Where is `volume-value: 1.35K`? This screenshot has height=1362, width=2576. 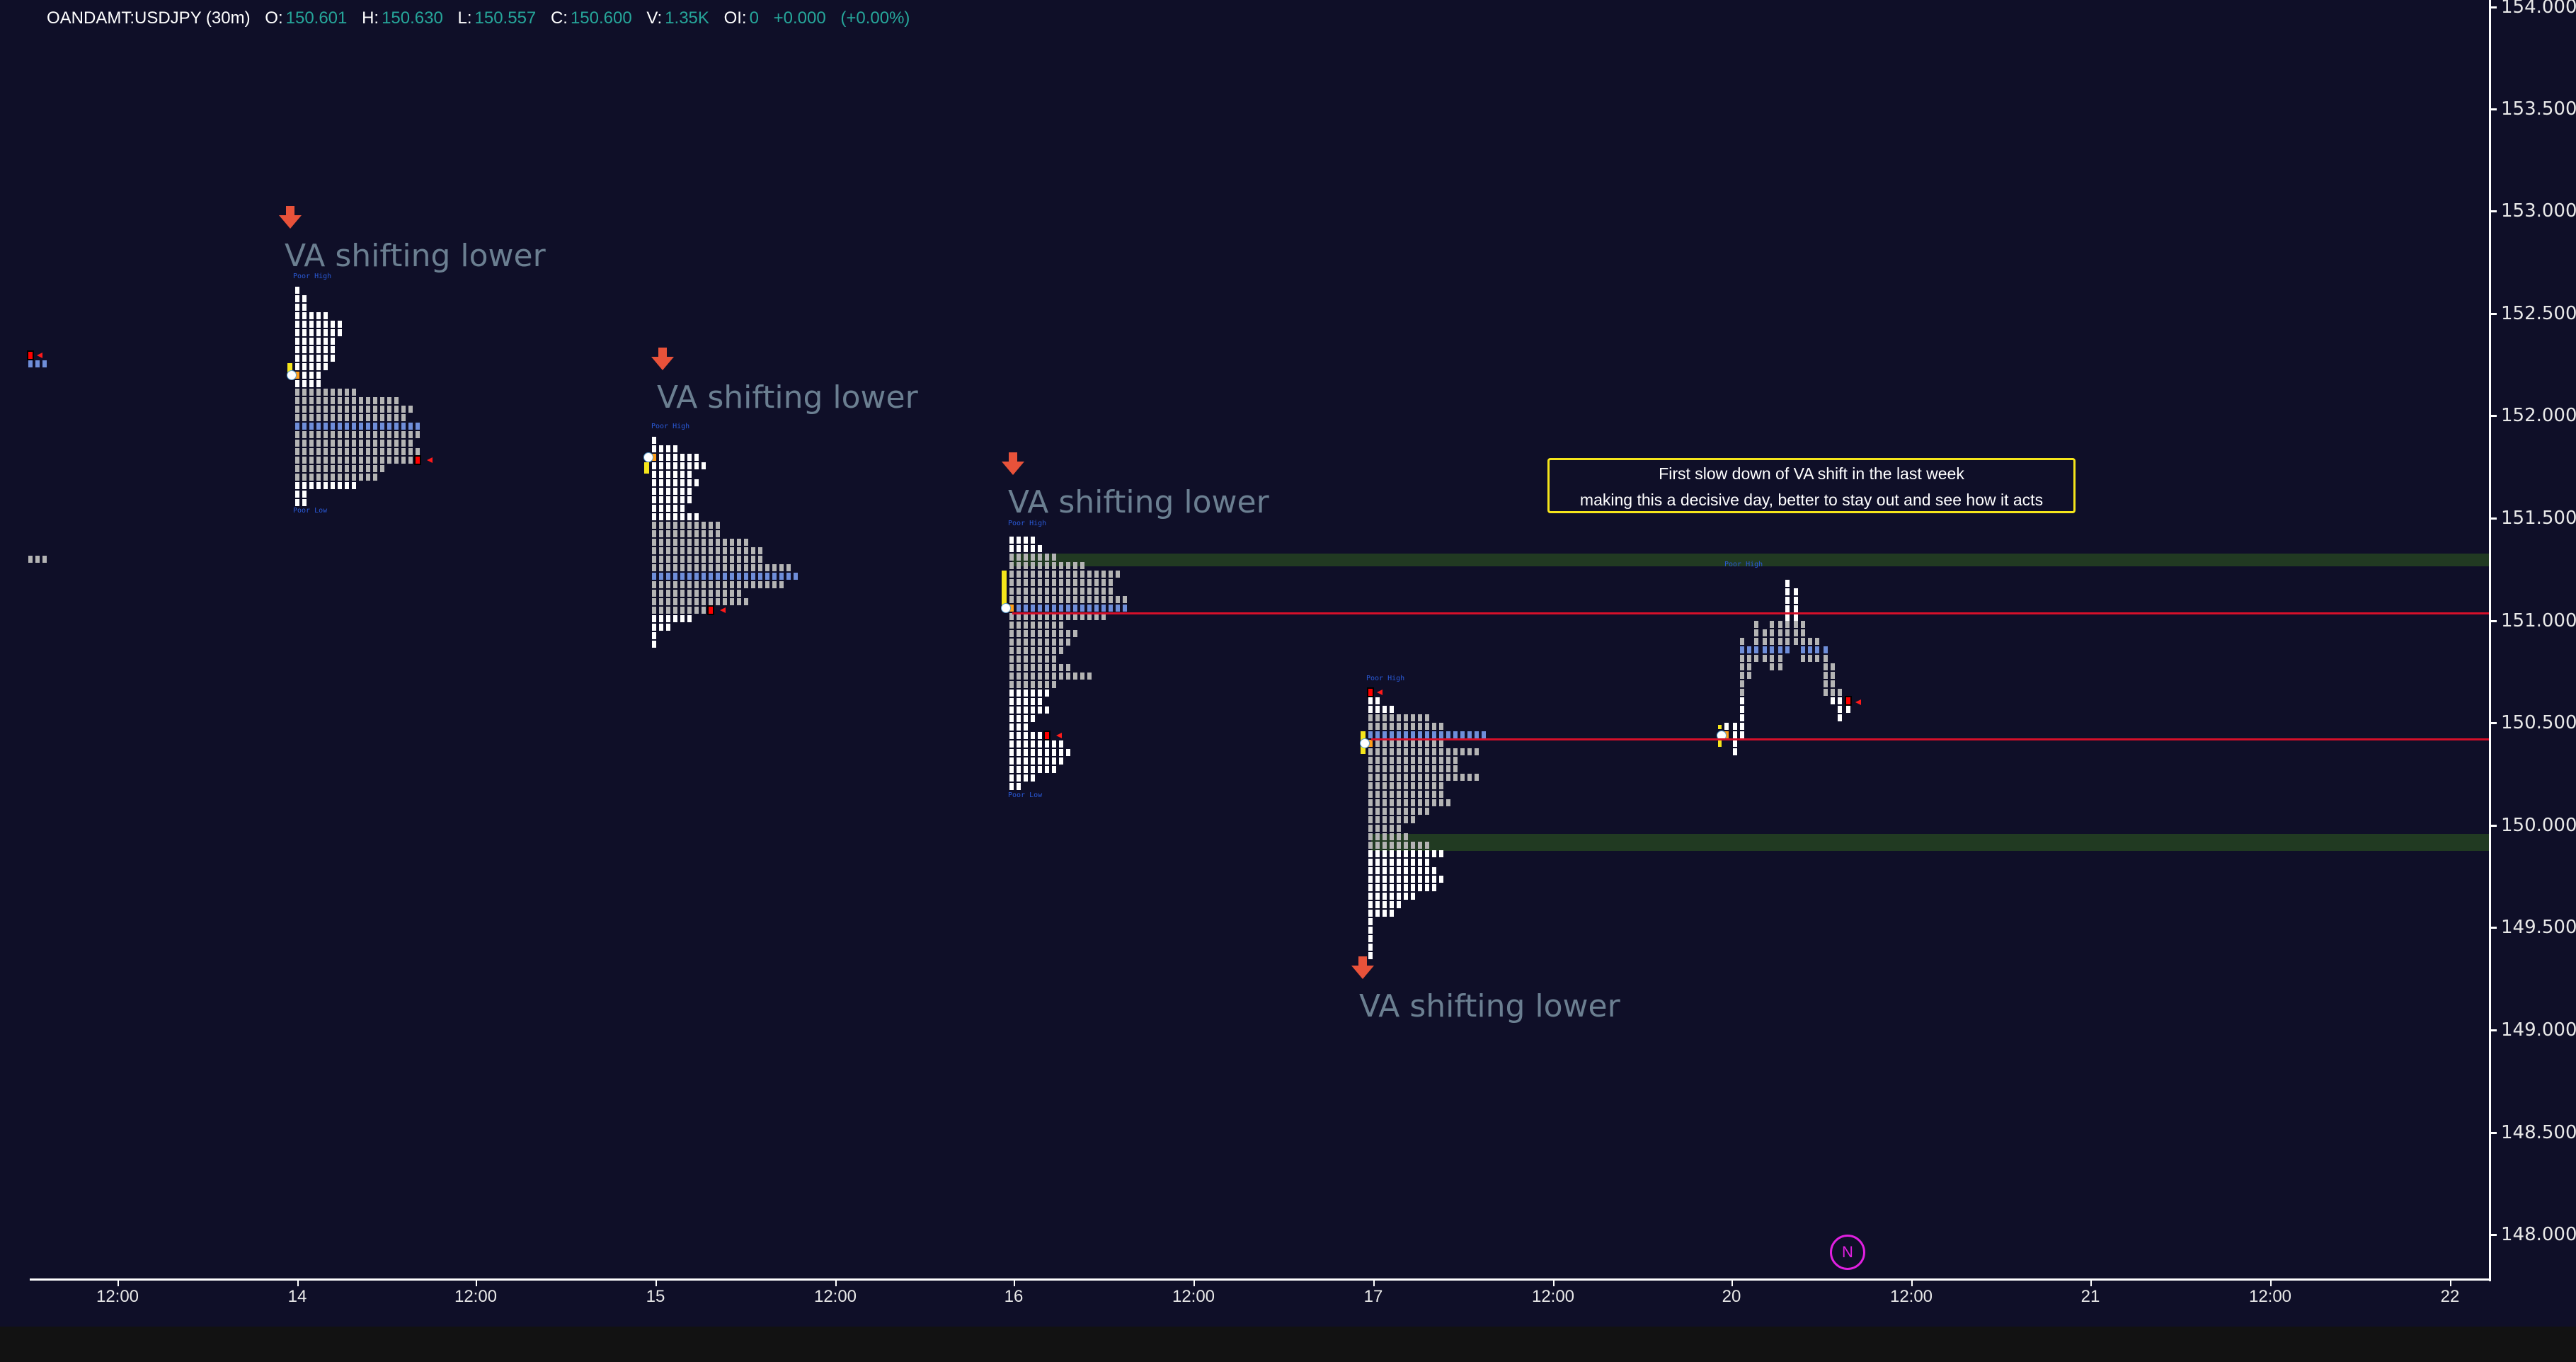
volume-value: 1.35K is located at coordinates (687, 18).